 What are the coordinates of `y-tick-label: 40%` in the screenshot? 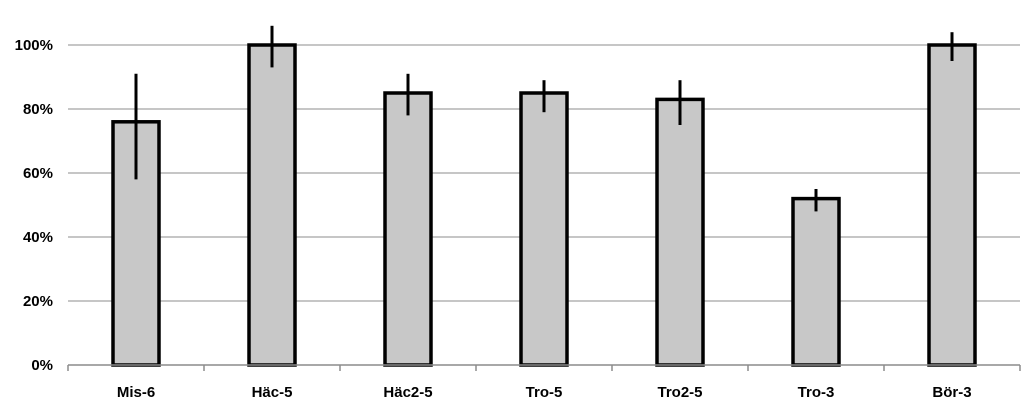 It's located at (38, 237).